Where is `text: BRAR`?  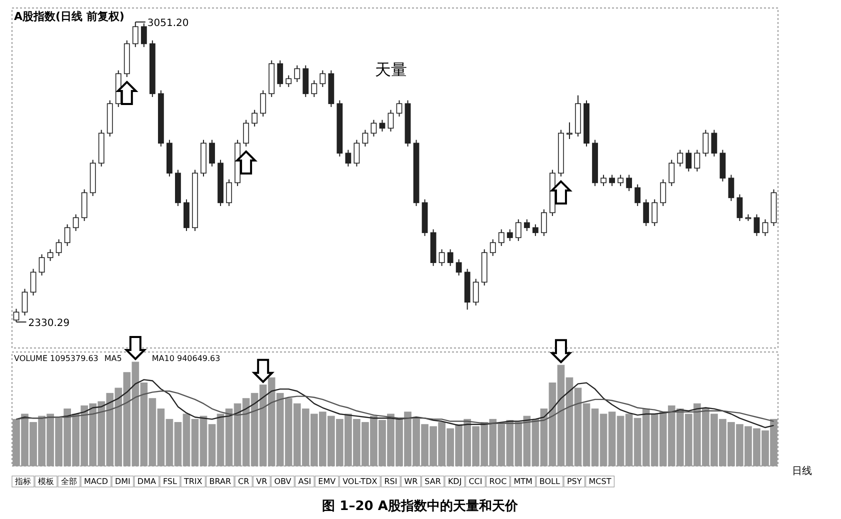 text: BRAR is located at coordinates (220, 481).